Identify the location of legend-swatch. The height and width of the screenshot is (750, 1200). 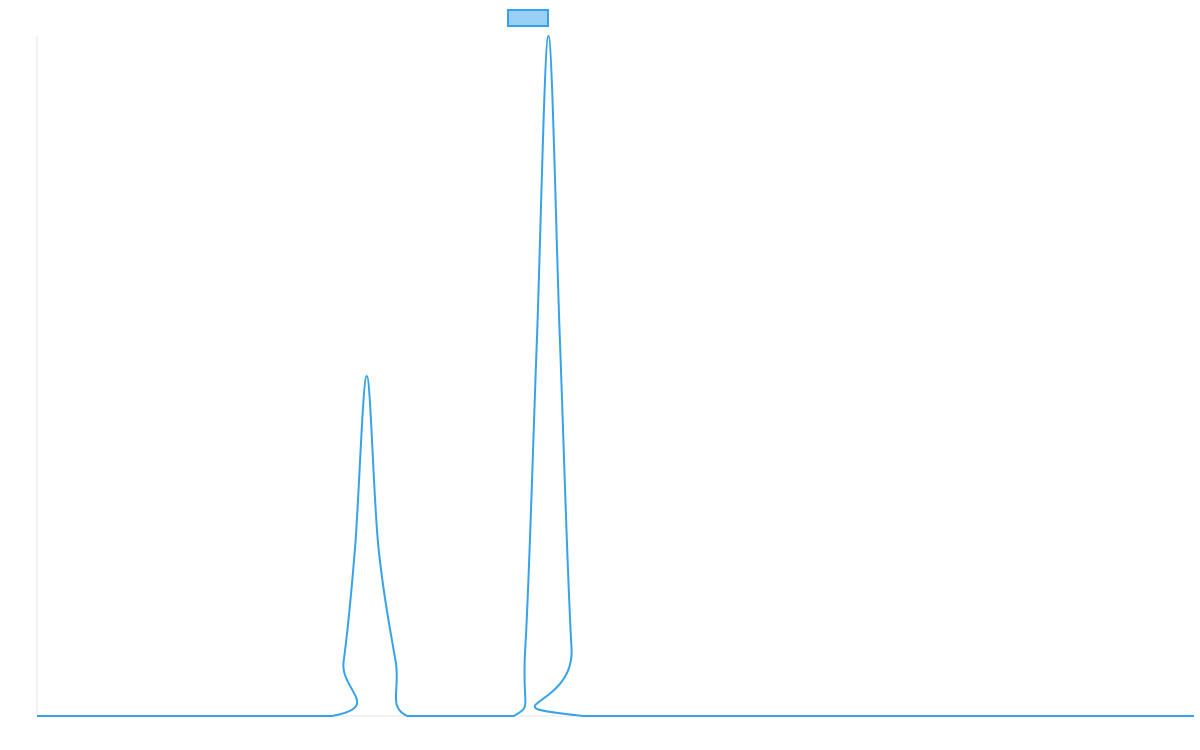
(528, 18).